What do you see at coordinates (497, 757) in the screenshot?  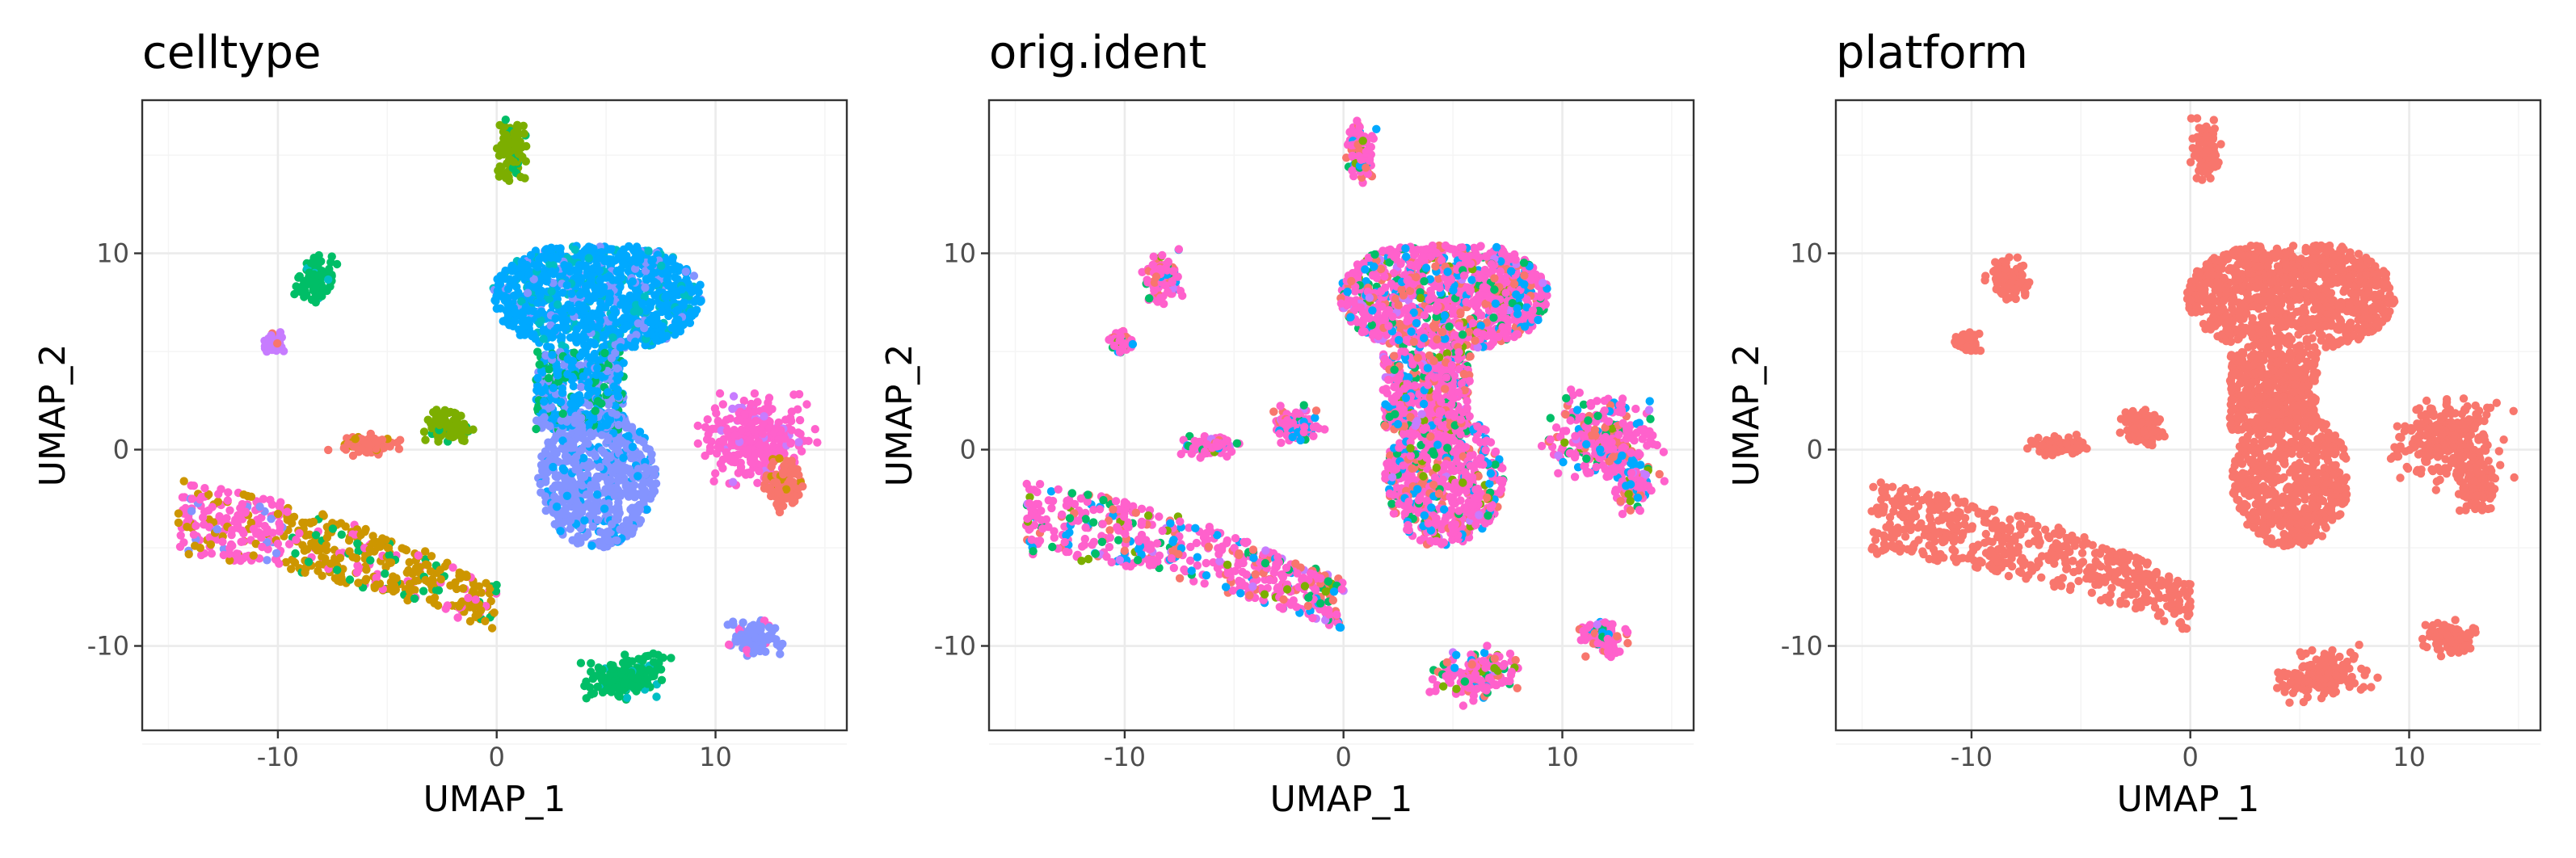 I see `x-tick-label: 0` at bounding box center [497, 757].